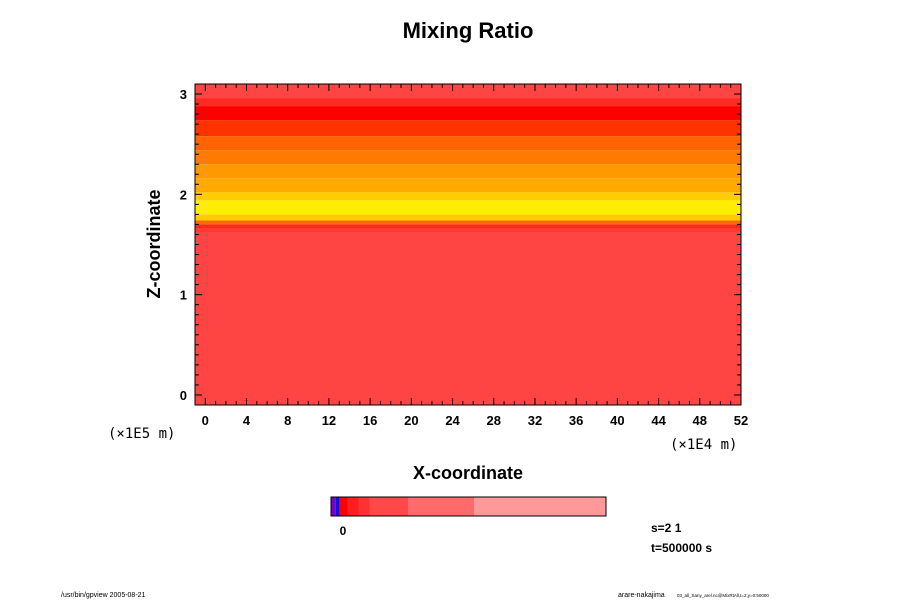 The width and height of the screenshot is (900, 600). What do you see at coordinates (343, 531) in the screenshot?
I see `colorbar-zero-label: 0` at bounding box center [343, 531].